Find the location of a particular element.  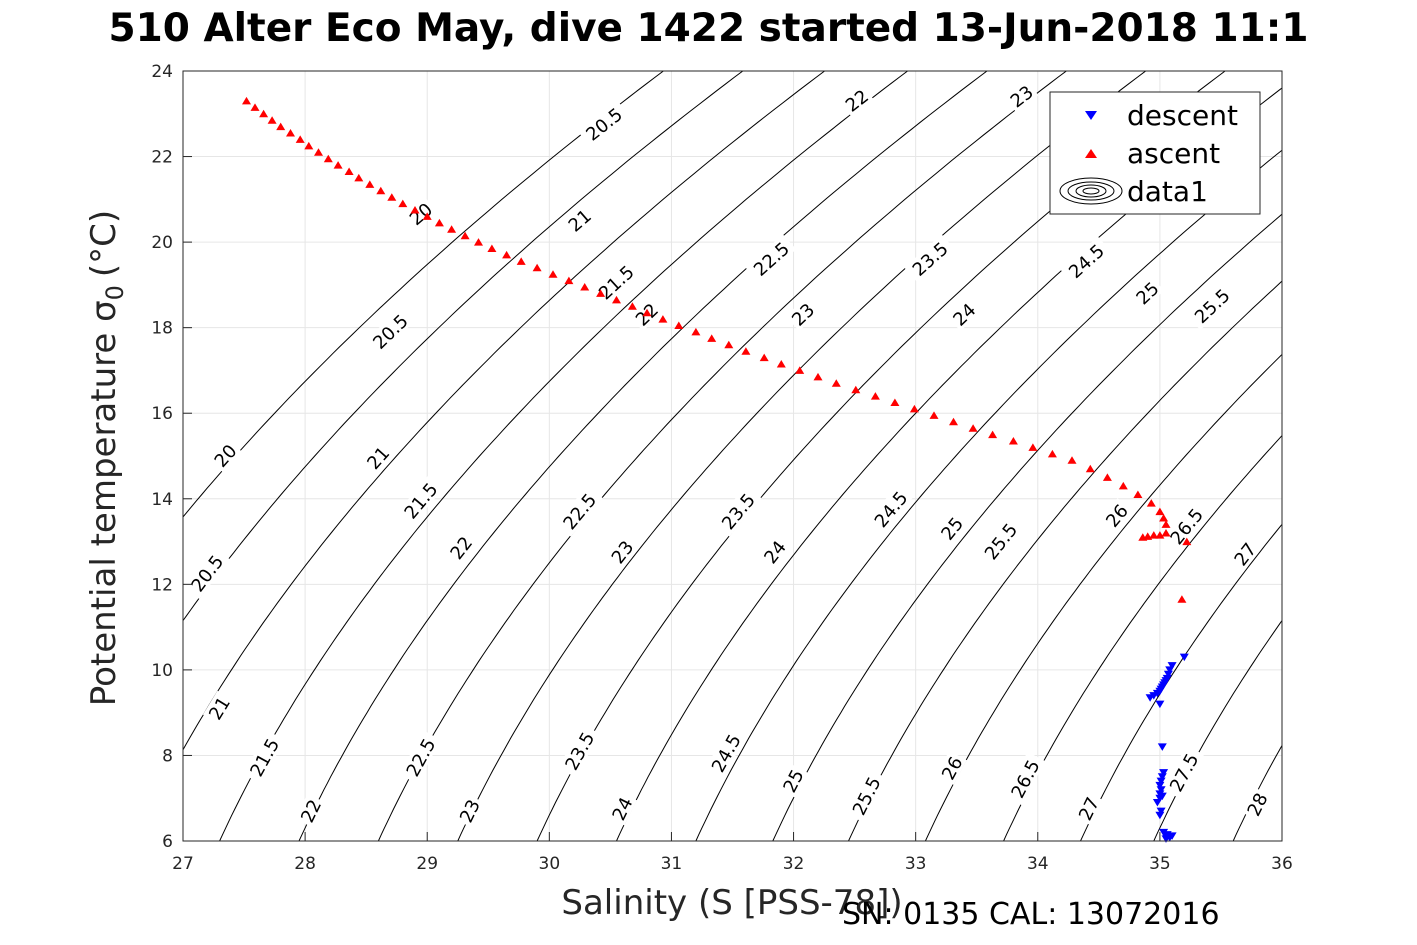

y-axis-label: Potential temperature σ0 (°C) is located at coordinates (106, 458).